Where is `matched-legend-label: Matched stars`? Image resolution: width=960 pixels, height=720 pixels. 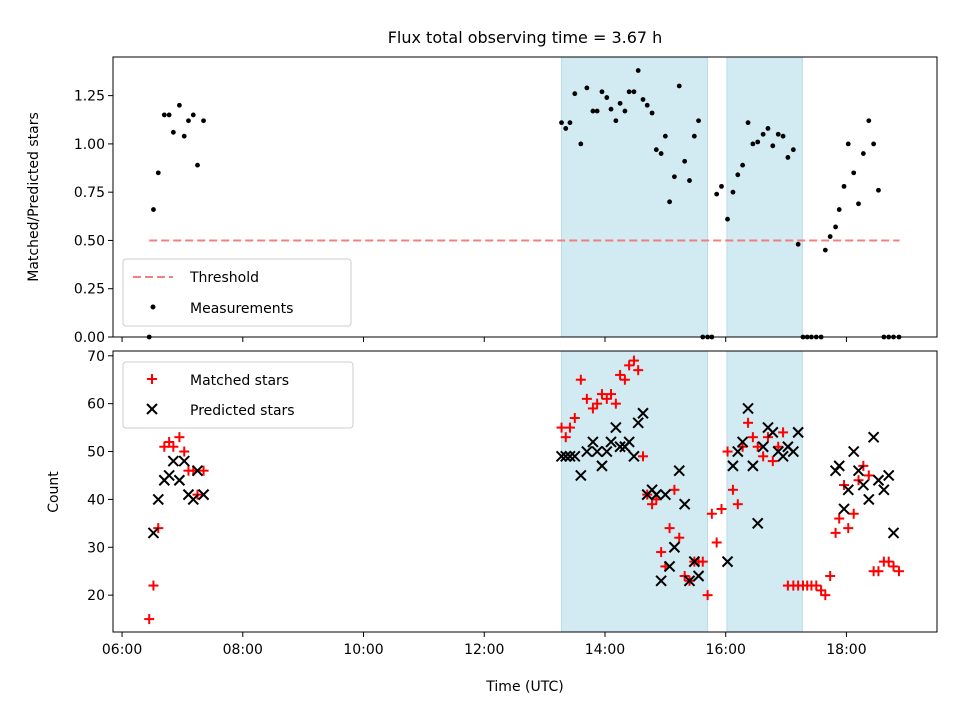
matched-legend-label: Matched stars is located at coordinates (239, 381).